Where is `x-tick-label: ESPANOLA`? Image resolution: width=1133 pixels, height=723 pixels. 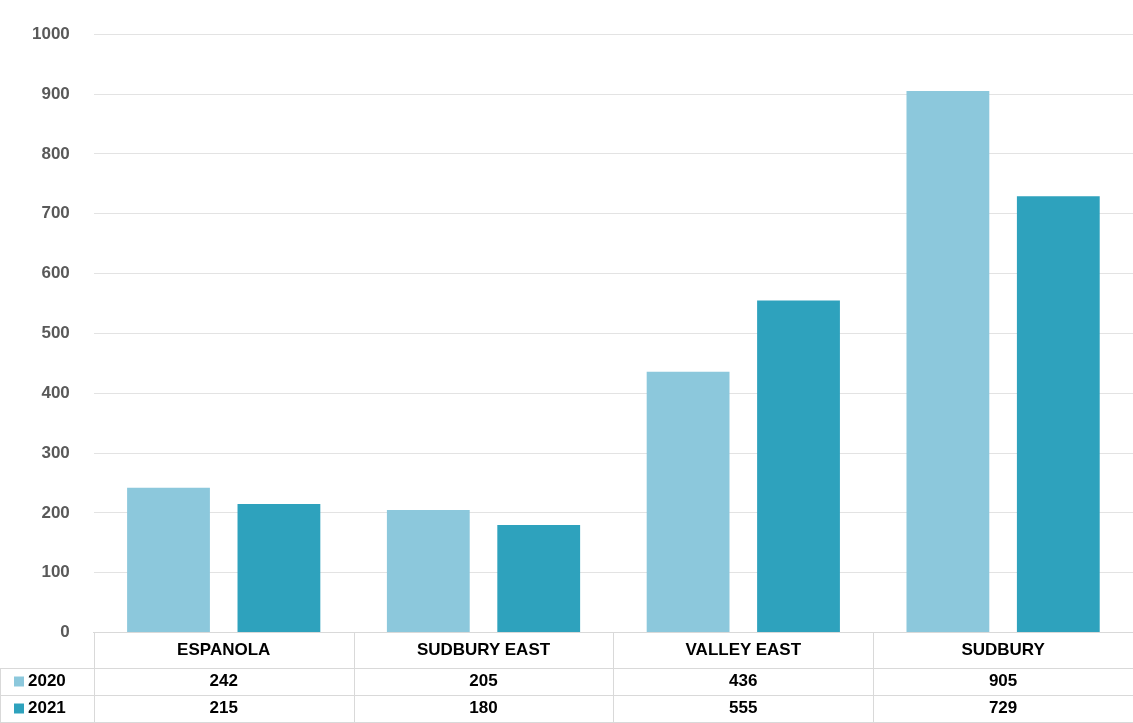 x-tick-label: ESPANOLA is located at coordinates (224, 650).